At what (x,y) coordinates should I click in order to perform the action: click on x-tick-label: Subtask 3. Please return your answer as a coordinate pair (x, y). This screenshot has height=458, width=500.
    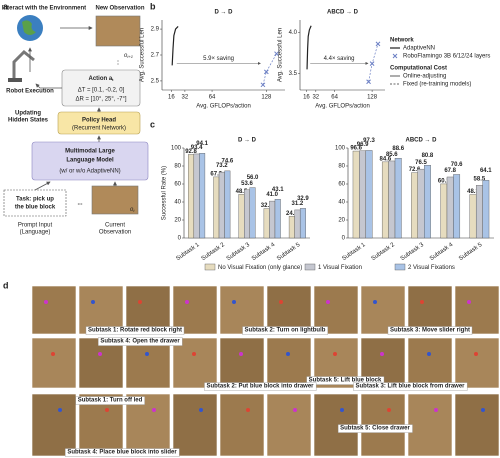
    Looking at the image, I should click on (239, 252).